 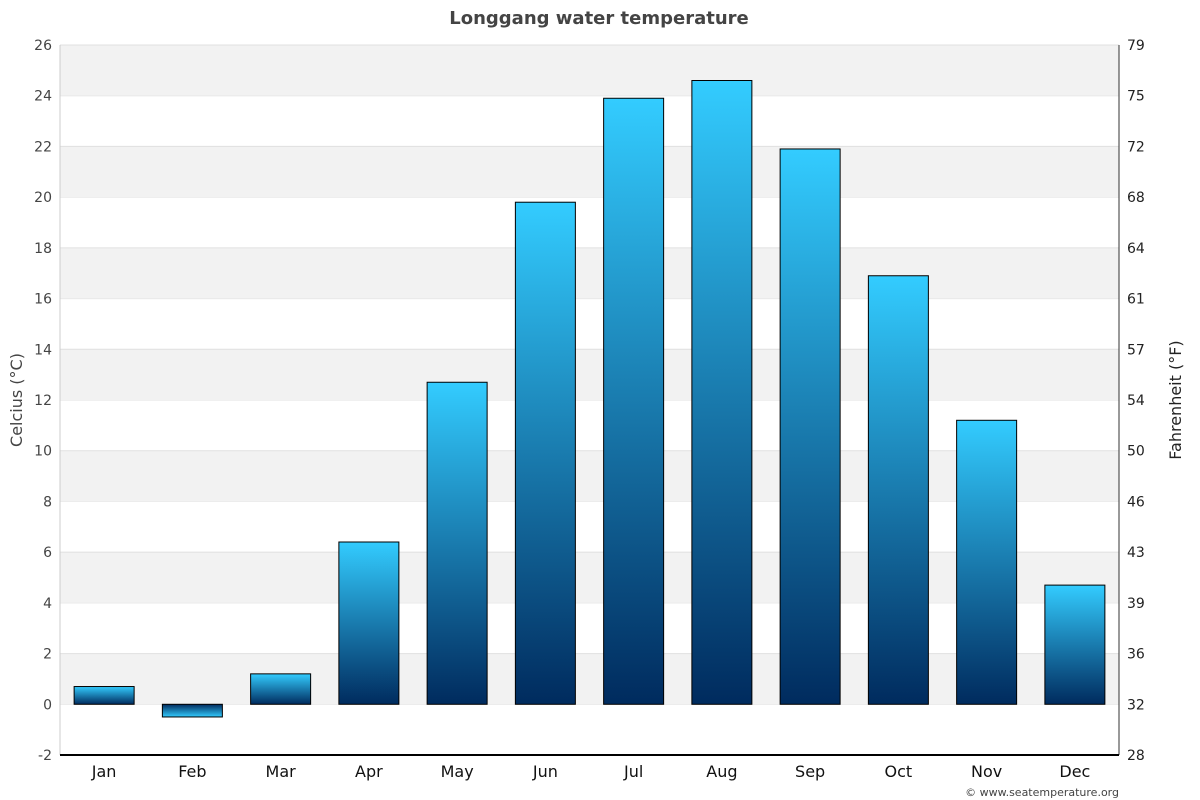 I want to click on bar-mar, so click(x=281, y=689).